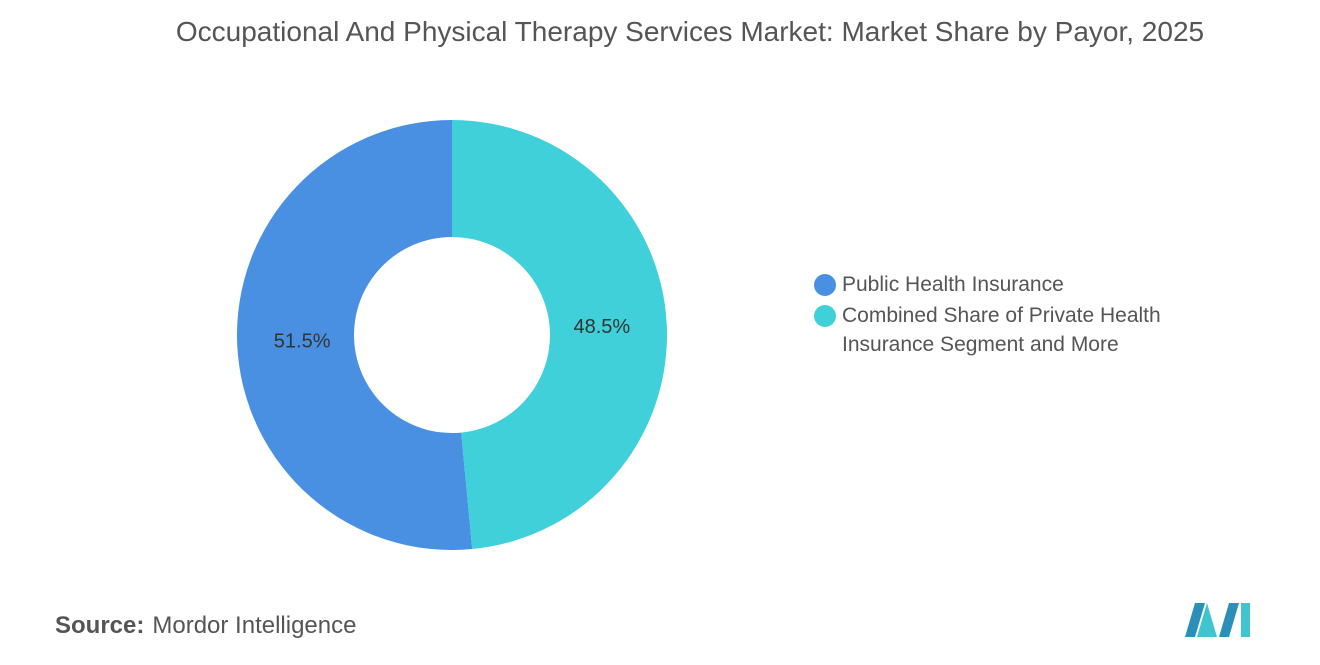 This screenshot has width=1320, height=665. What do you see at coordinates (953, 284) in the screenshot?
I see `legend-label: Public Health Insurance` at bounding box center [953, 284].